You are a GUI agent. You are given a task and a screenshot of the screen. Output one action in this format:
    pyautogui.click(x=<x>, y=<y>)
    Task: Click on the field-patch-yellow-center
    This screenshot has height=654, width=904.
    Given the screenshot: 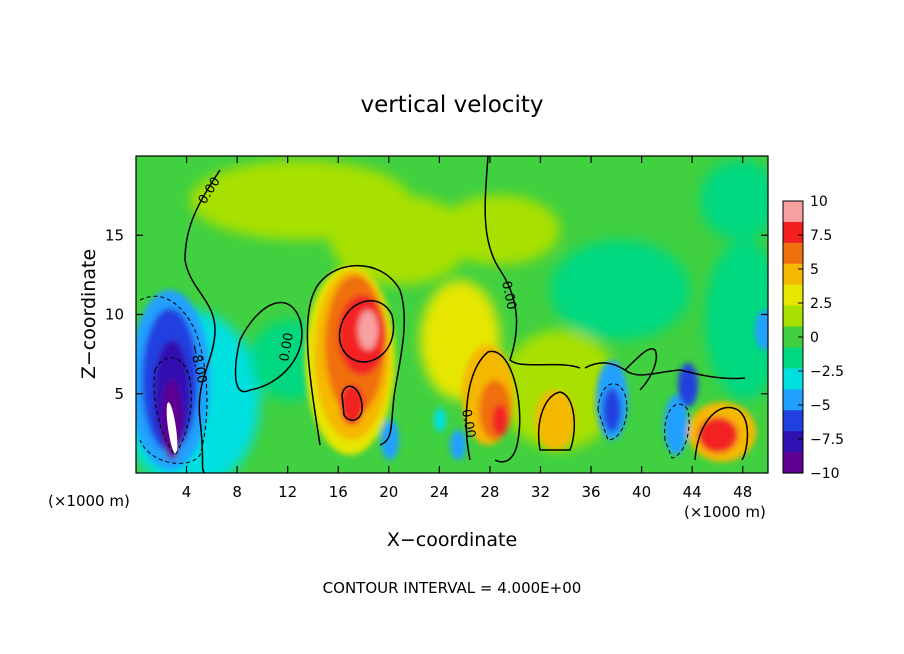 What is the action you would take?
    pyautogui.click(x=500, y=230)
    